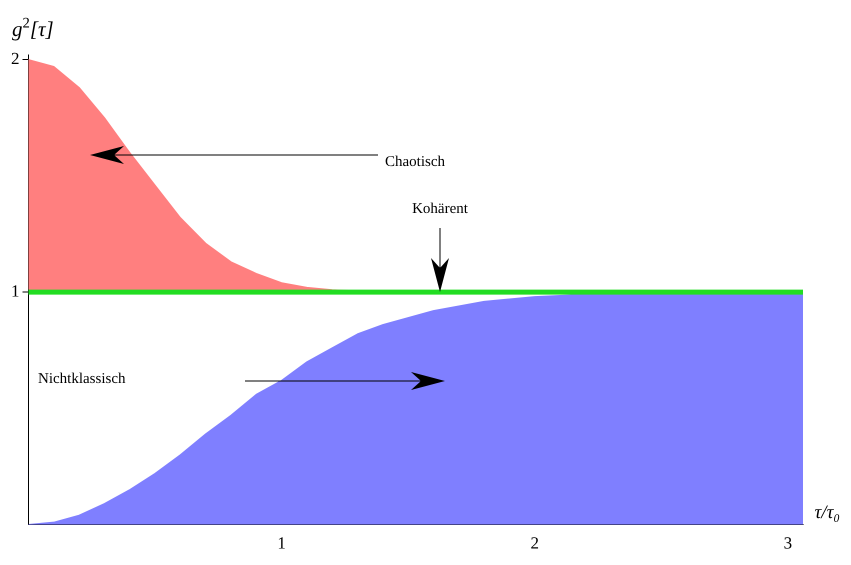 This screenshot has width=851, height=565. Describe the element at coordinates (415, 162) in the screenshot. I see `annotation: Chaotisch` at that location.